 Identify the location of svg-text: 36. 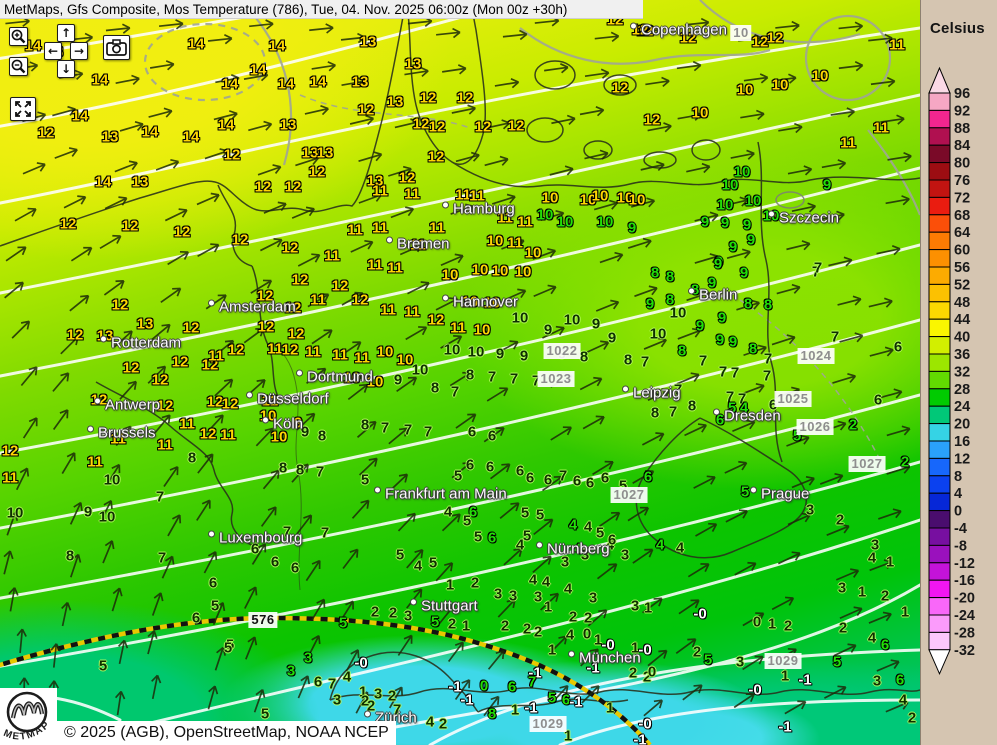
(962, 355).